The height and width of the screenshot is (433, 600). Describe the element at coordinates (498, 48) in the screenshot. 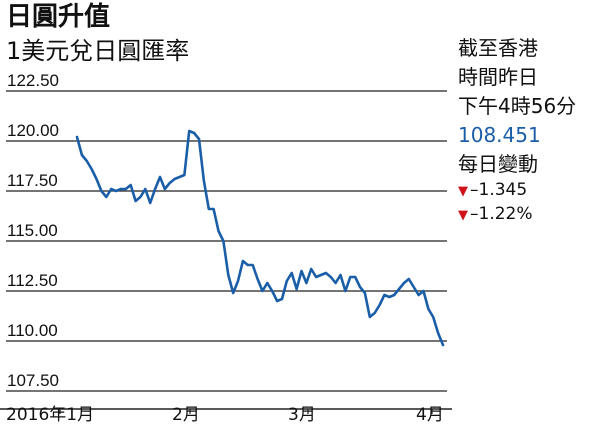

I see `info-line-1: 截至香港` at that location.